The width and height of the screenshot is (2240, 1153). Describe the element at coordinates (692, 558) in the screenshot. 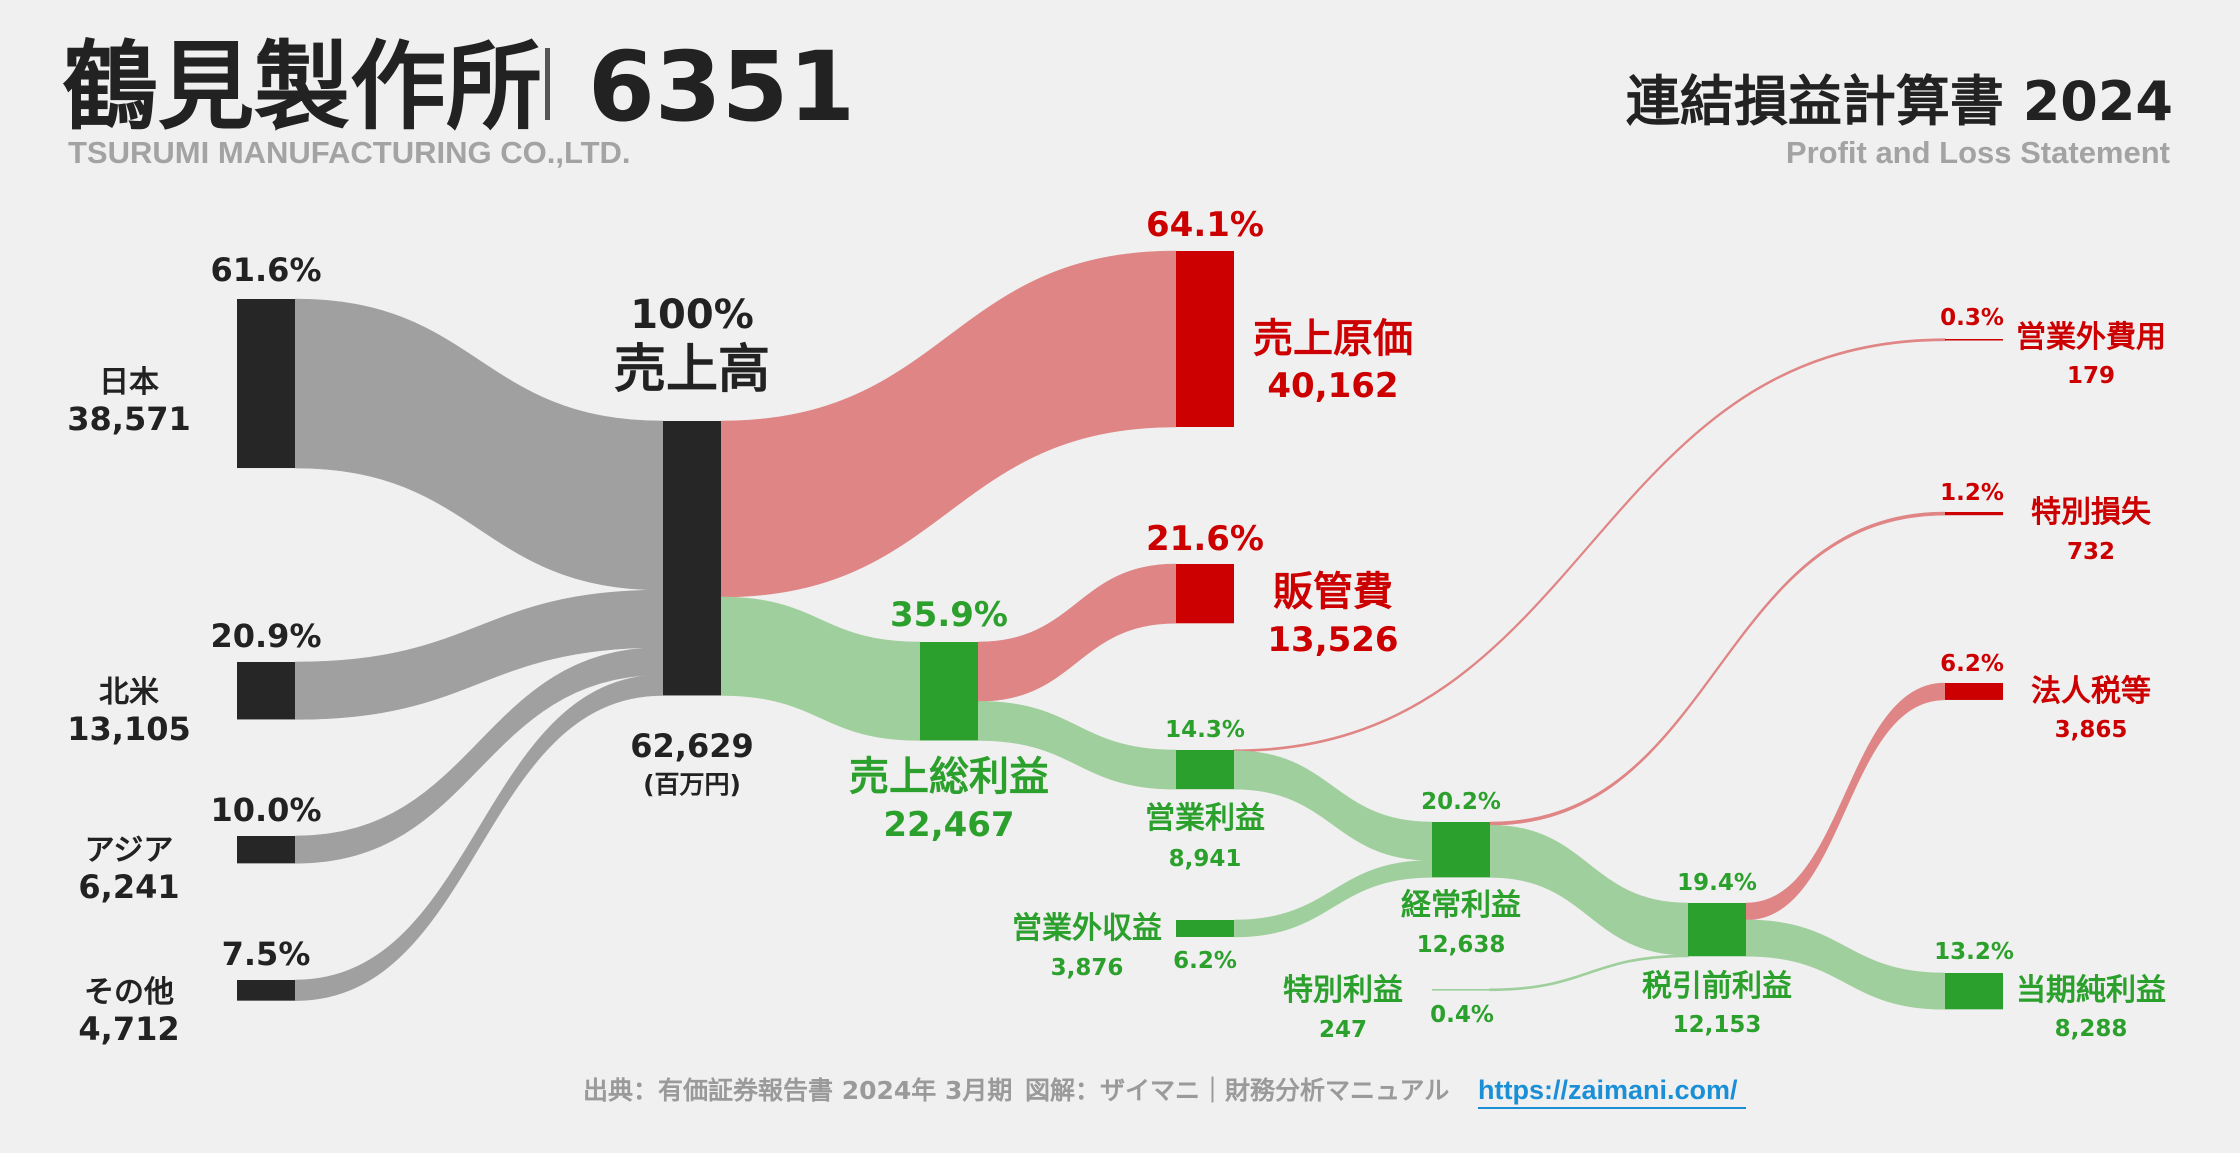

I see `node-revenue` at that location.